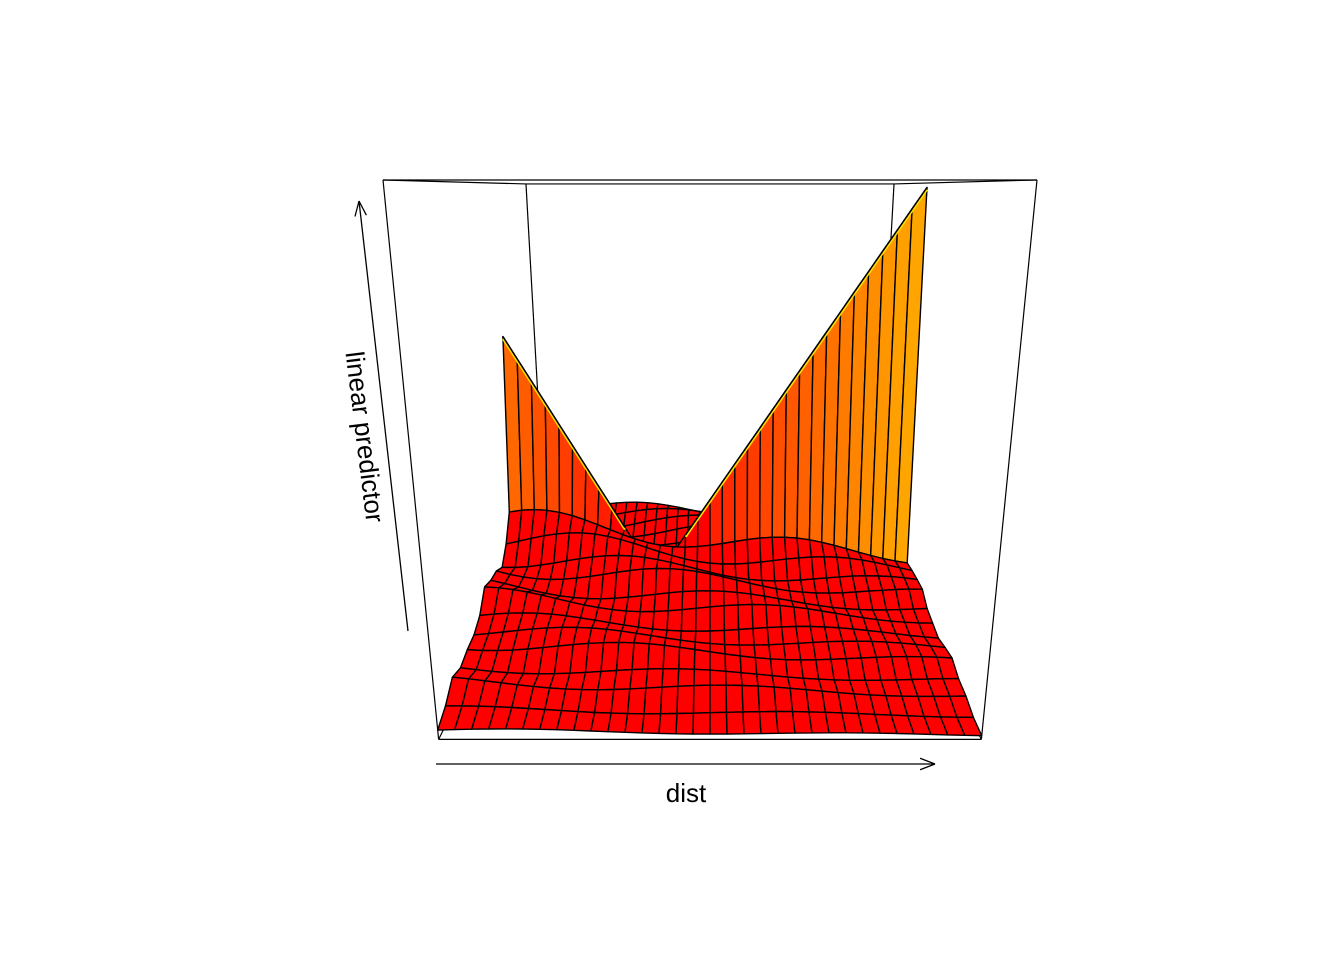 The image size is (1344, 960). I want to click on x-axis-label: dist, so click(686, 793).